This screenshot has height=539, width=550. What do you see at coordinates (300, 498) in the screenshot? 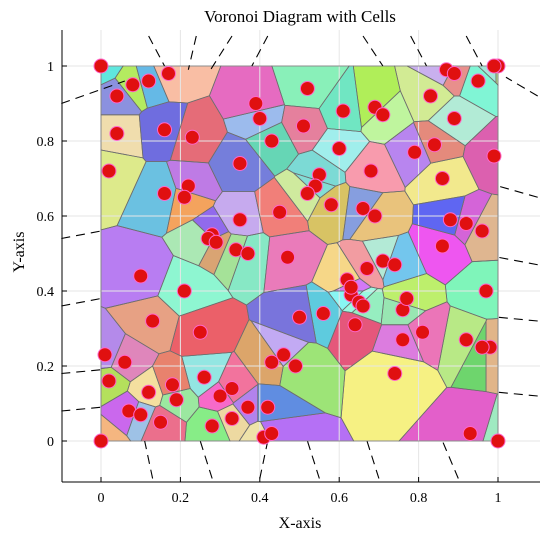
I see `x-tick-labels: 0 0.2 0.4 0.6 0.8 1` at bounding box center [300, 498].